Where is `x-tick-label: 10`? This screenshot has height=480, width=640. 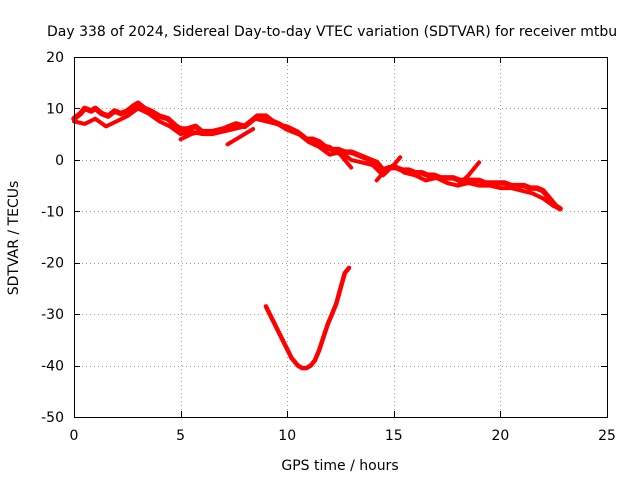
x-tick-label: 10 is located at coordinates (287, 436).